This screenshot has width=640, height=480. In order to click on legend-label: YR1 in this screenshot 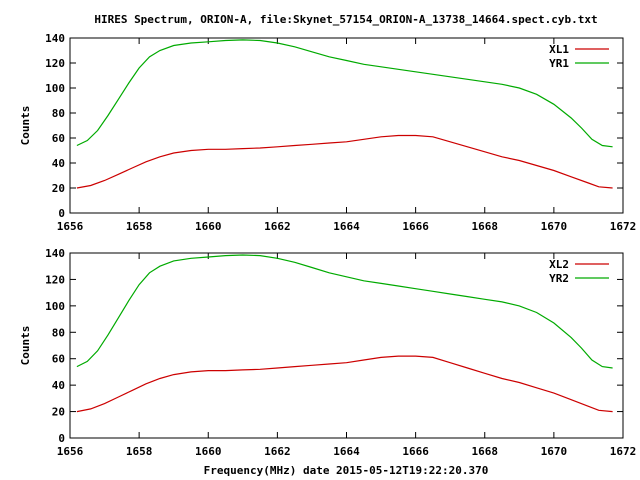, I will do `click(559, 63)`.